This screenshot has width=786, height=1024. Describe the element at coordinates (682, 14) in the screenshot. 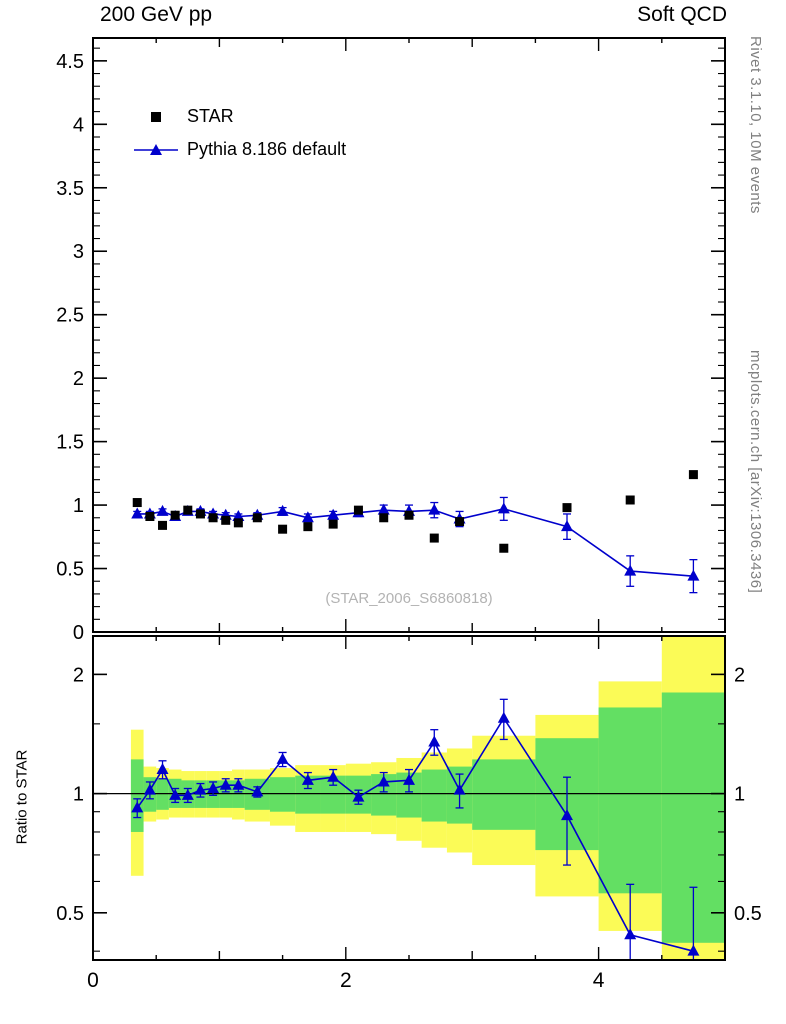

I see `process-label: Soft QCD` at that location.